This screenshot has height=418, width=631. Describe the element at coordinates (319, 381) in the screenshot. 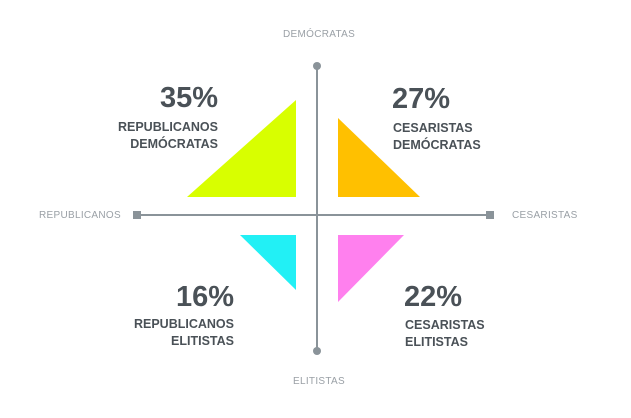

I see `axis-label-bottom: ELITISTAS` at that location.